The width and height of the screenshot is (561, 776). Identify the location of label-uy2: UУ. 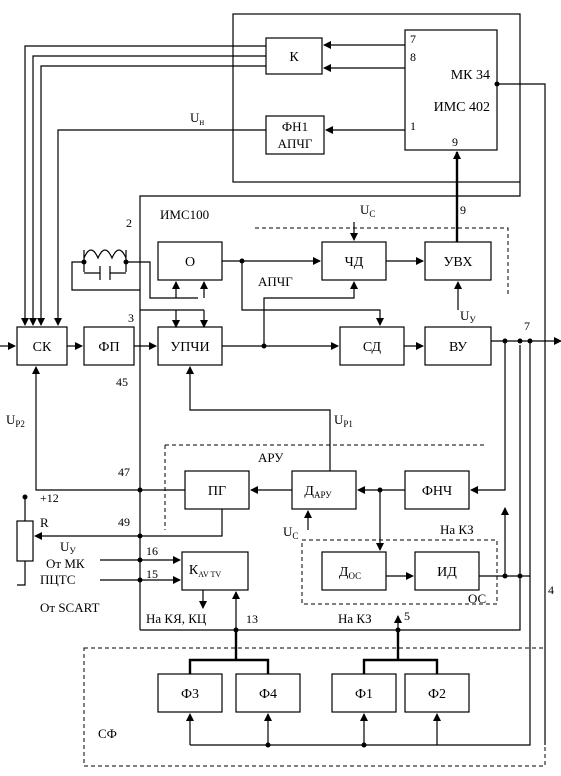
(68, 547).